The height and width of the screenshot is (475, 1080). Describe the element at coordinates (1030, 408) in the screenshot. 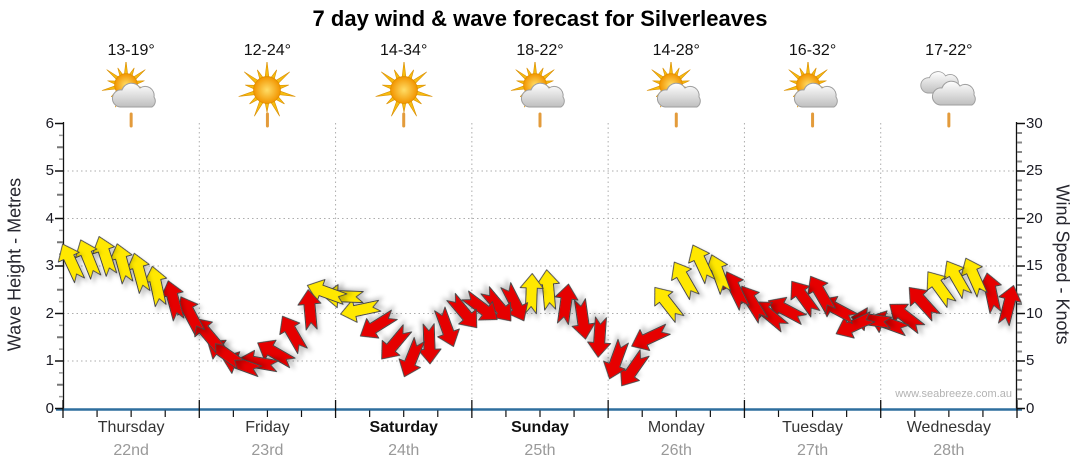

I see `right-axis-tick: 0` at that location.